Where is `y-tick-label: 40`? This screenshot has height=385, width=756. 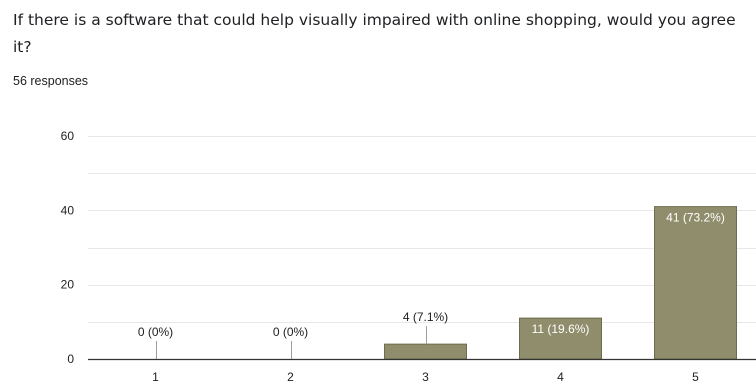 y-tick-label: 40 is located at coordinates (68, 210).